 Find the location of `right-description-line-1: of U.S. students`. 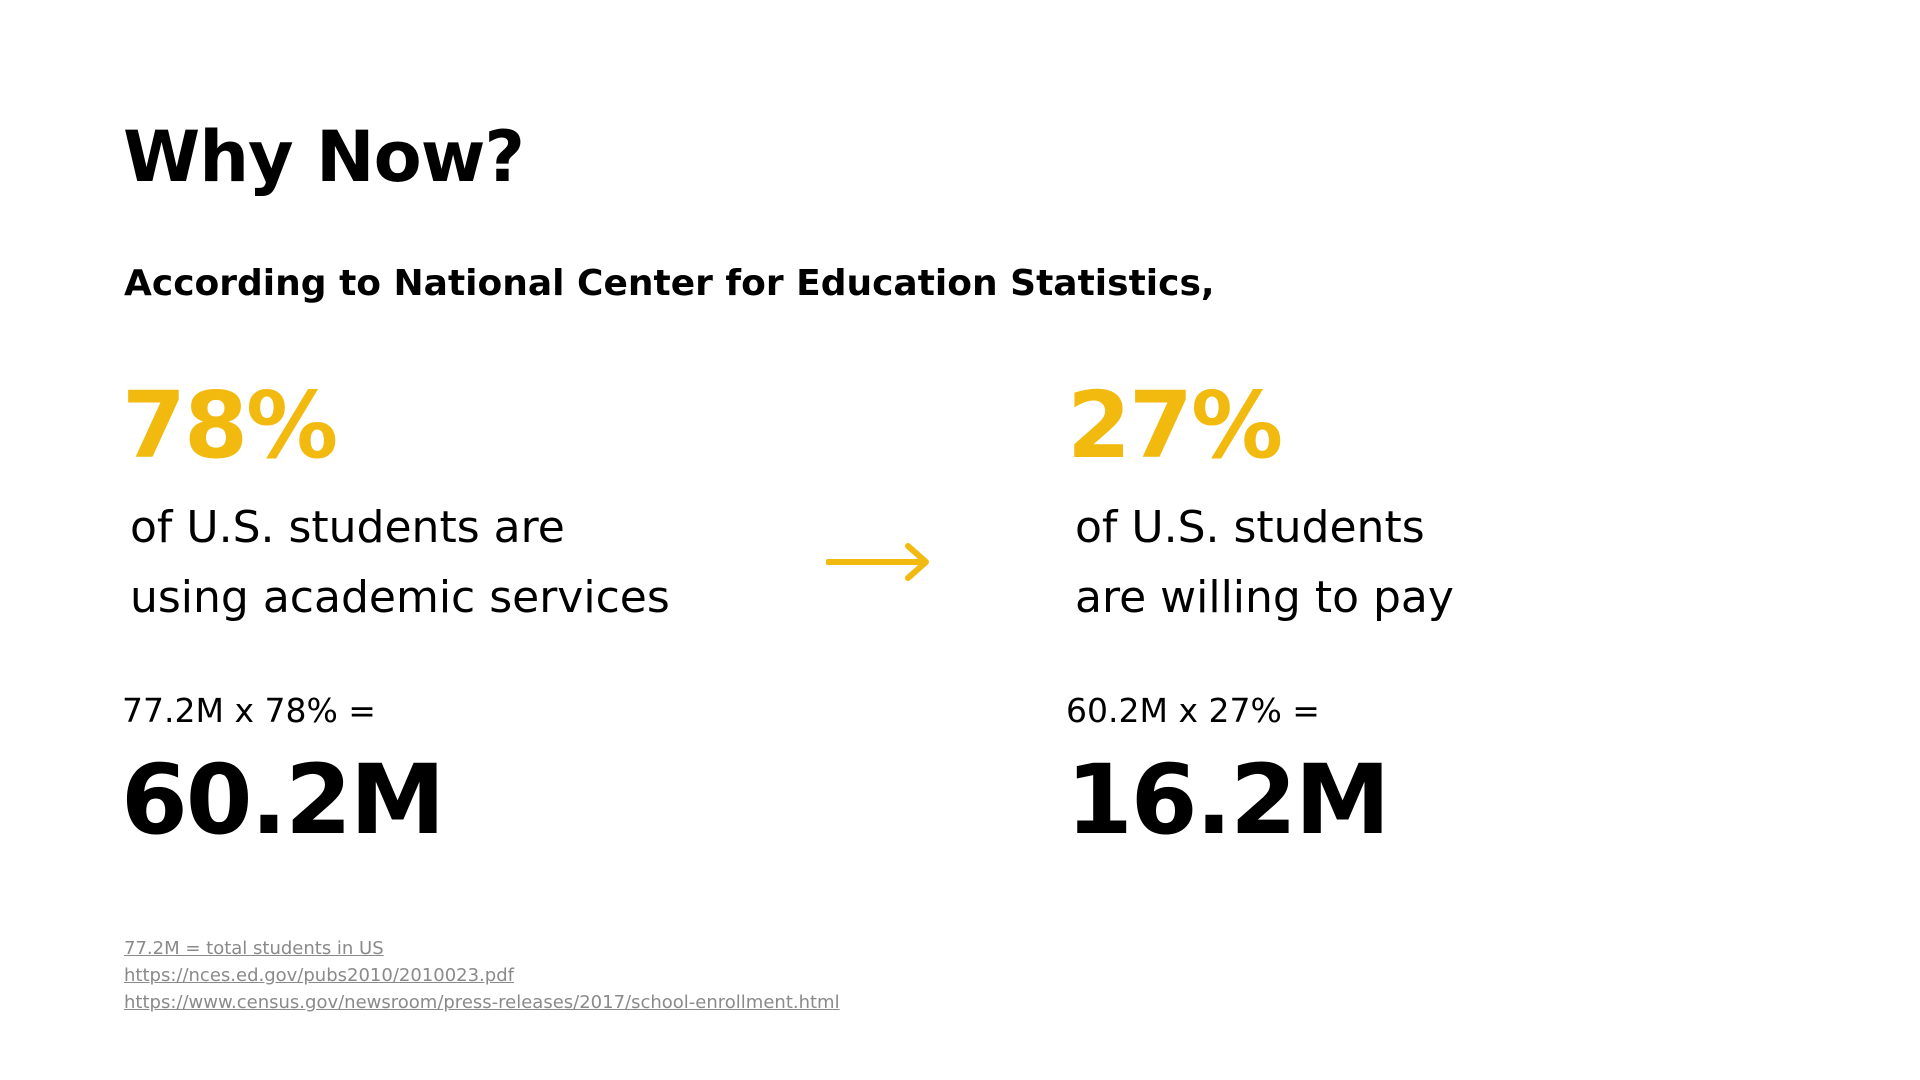

right-description-line-1: of U.S. students is located at coordinates (1250, 527).